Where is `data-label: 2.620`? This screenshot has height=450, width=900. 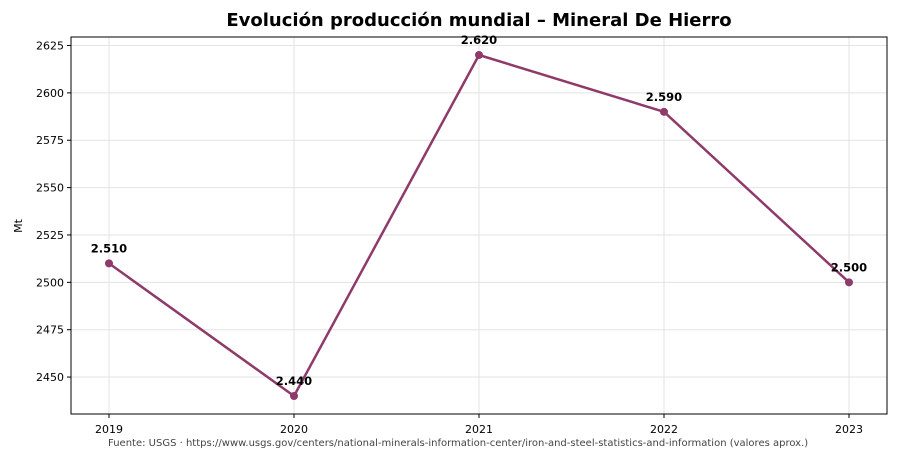
data-label: 2.620 is located at coordinates (479, 40).